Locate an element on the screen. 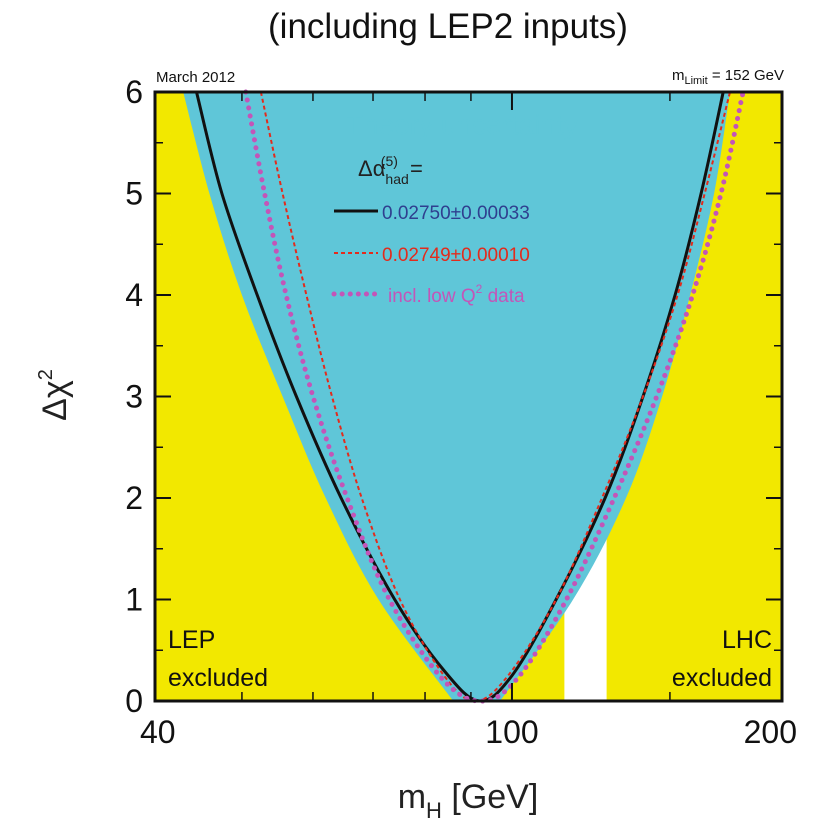 Image resolution: width=823 pixels, height=827 pixels. y-tick-label: 6 is located at coordinates (134, 92).